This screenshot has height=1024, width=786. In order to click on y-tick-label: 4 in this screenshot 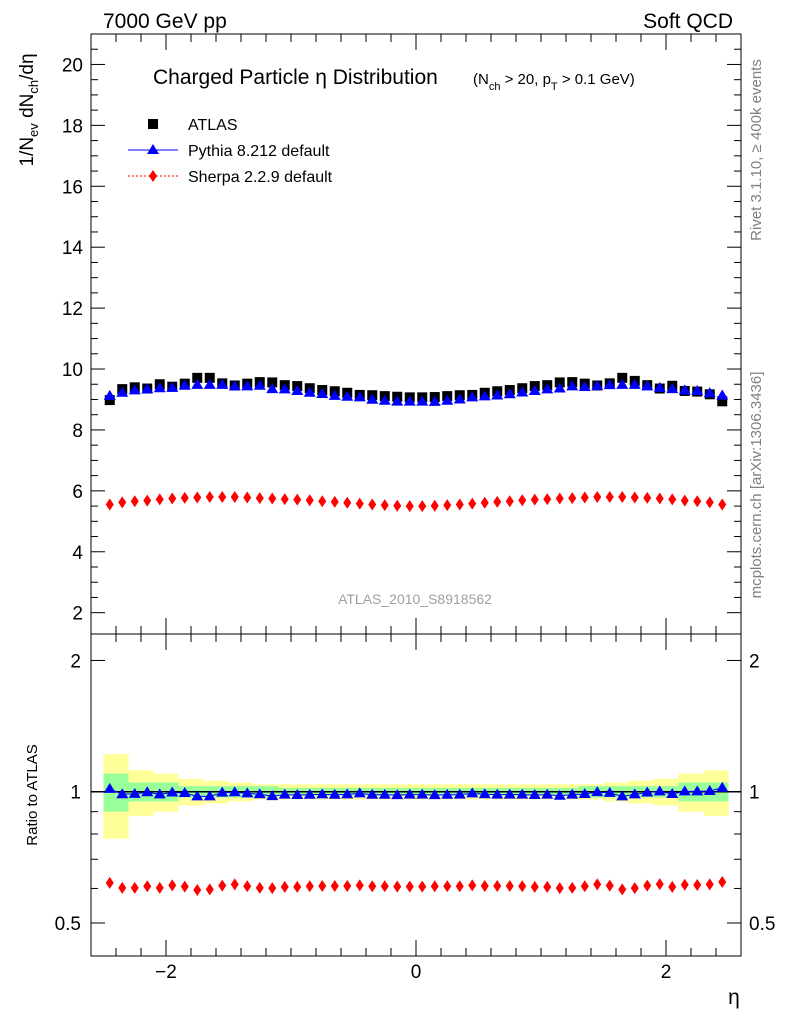, I will do `click(77, 553)`.